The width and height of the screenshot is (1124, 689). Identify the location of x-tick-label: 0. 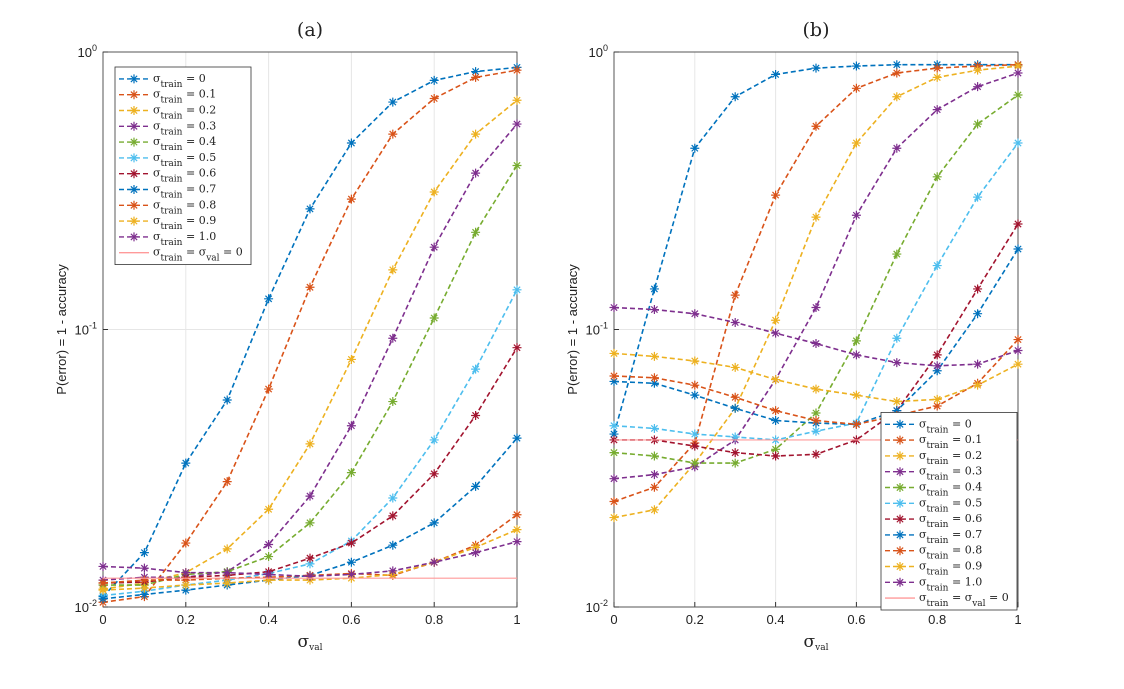
(102, 619).